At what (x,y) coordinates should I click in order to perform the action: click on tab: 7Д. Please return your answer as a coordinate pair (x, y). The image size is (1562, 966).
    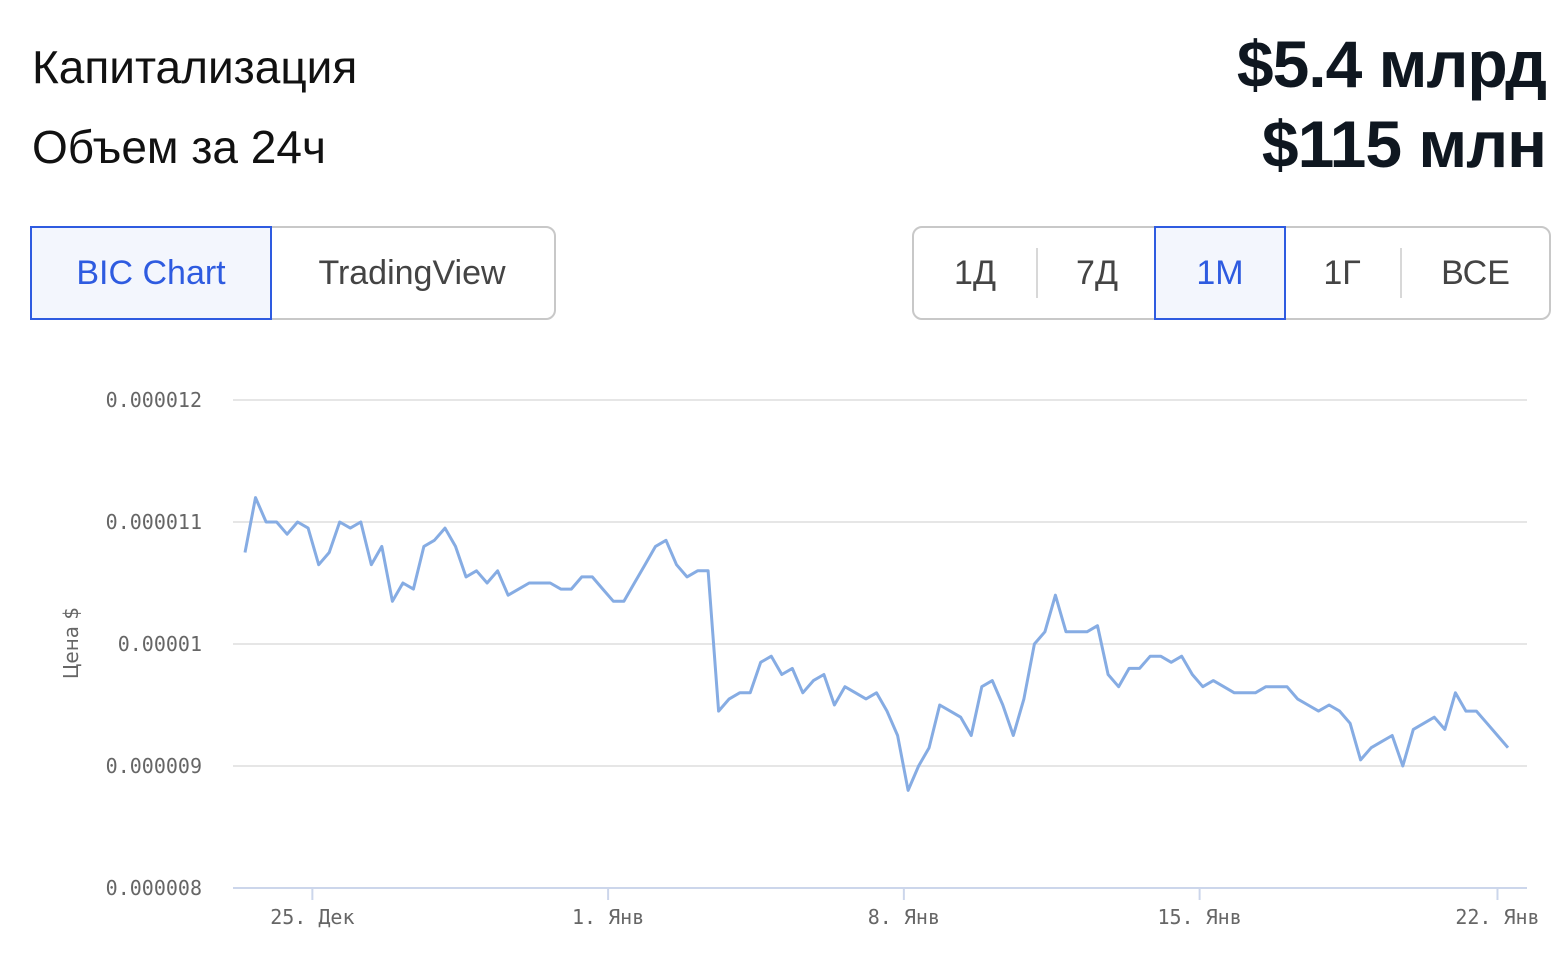
    Looking at the image, I should click on (1097, 272).